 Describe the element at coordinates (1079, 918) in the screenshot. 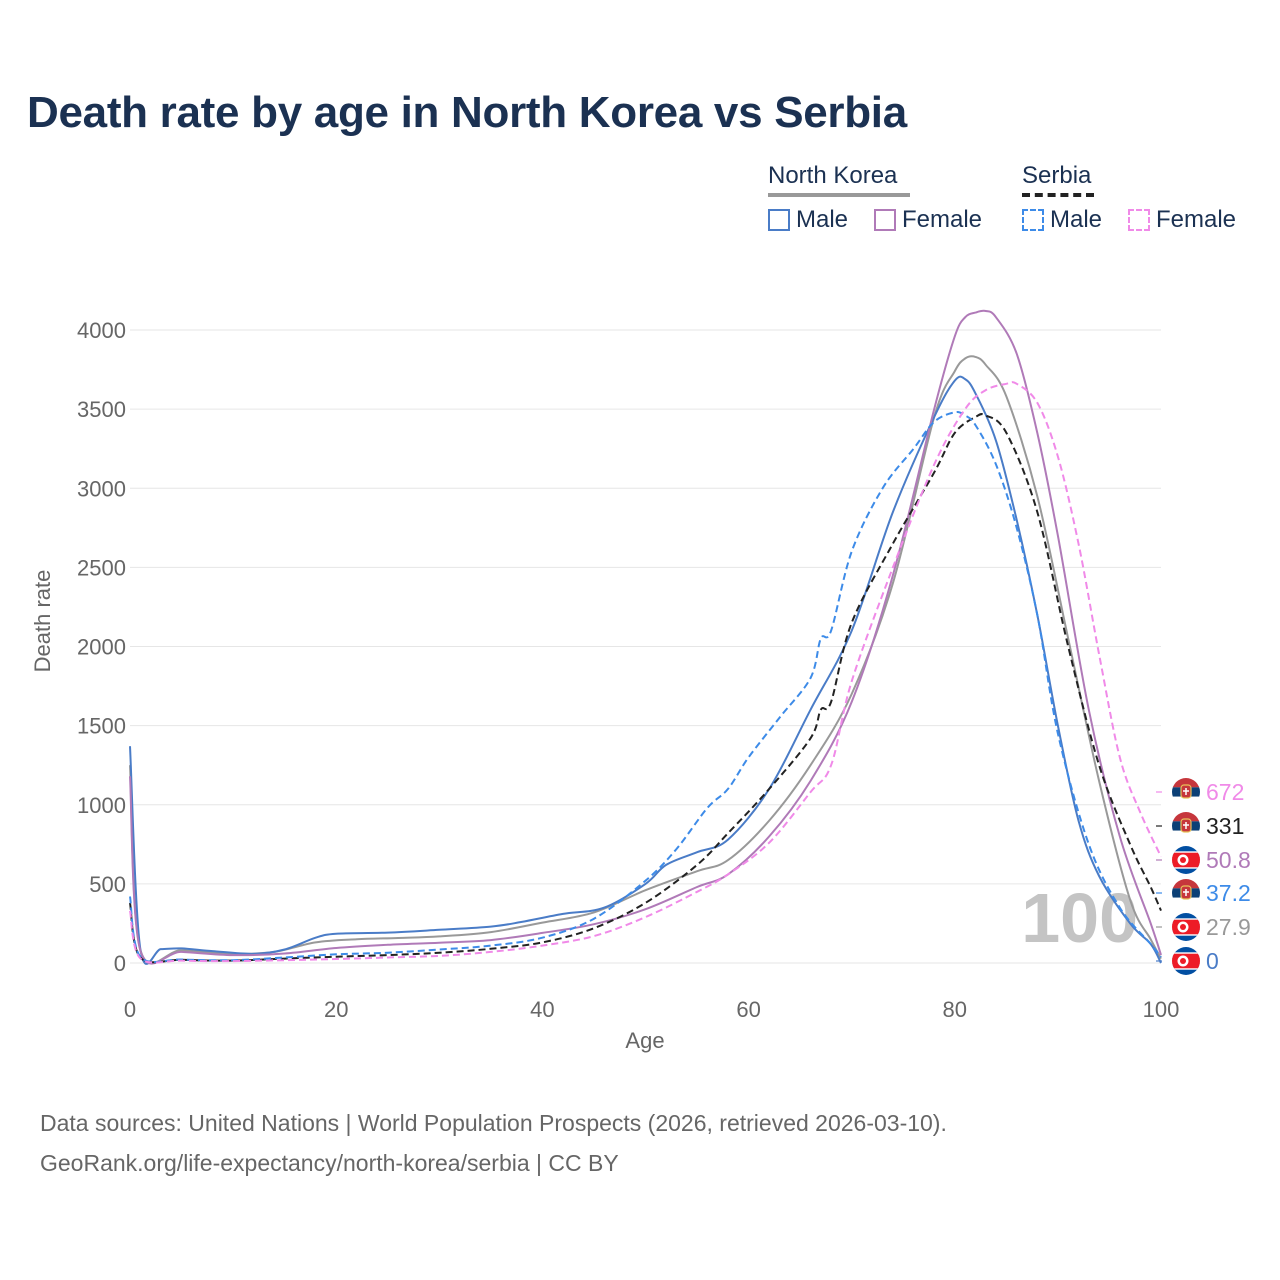

I see `watermark-age: 100` at that location.